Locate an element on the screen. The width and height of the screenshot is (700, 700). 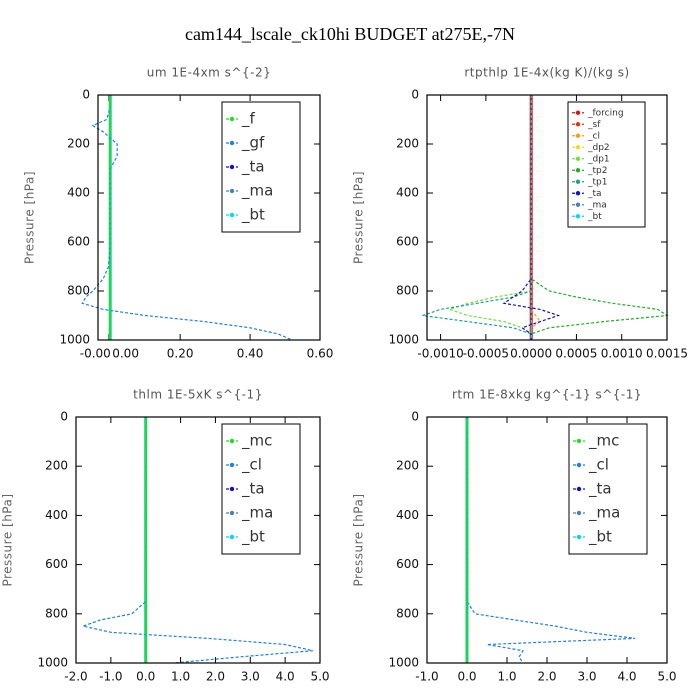
x-tick-label: 0.00 is located at coordinates (125, 354).